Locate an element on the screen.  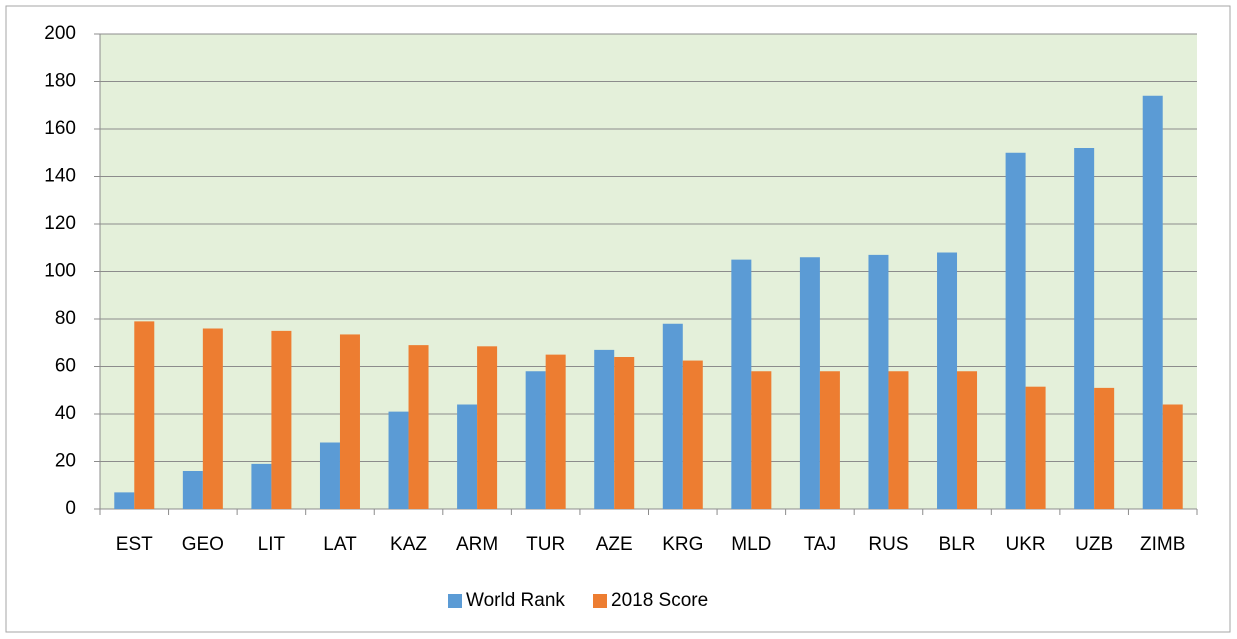
y-tick-label: 140 is located at coordinates (60, 176).